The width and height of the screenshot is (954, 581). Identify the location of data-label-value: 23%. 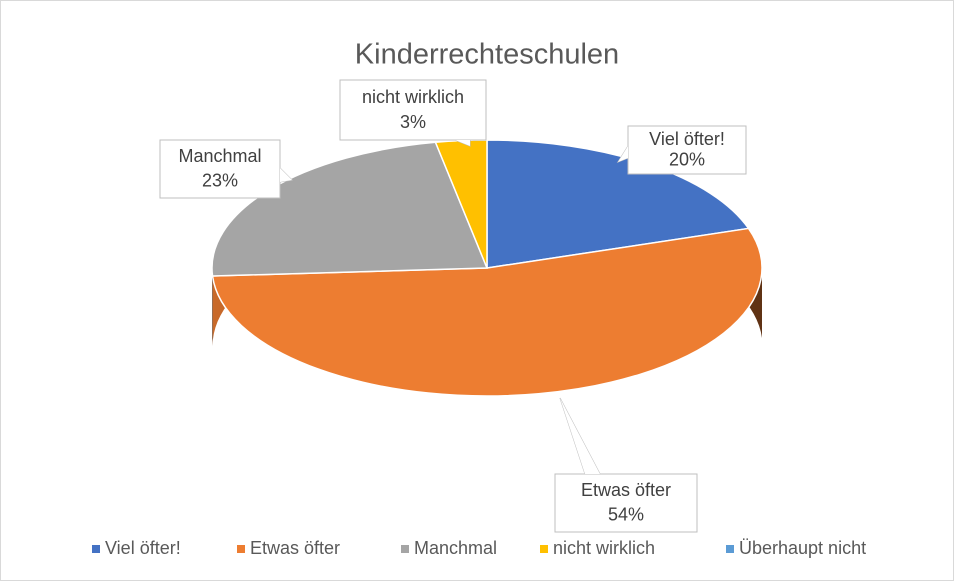
(220, 181).